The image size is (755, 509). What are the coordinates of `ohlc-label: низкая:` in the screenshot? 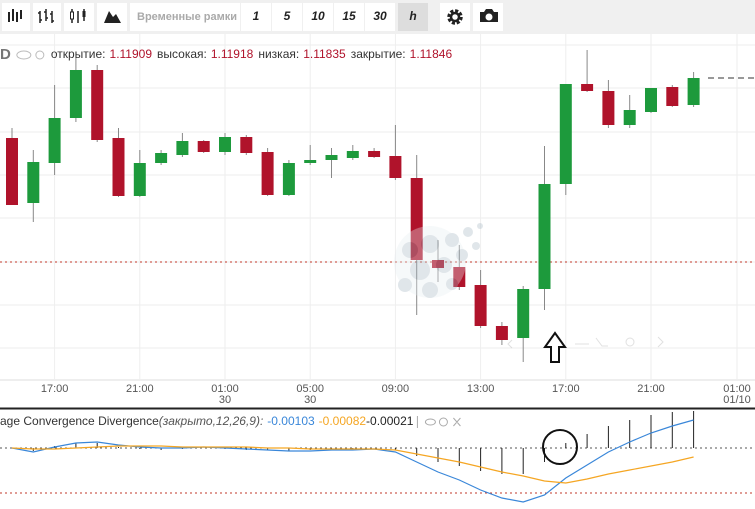 It's located at (278, 54).